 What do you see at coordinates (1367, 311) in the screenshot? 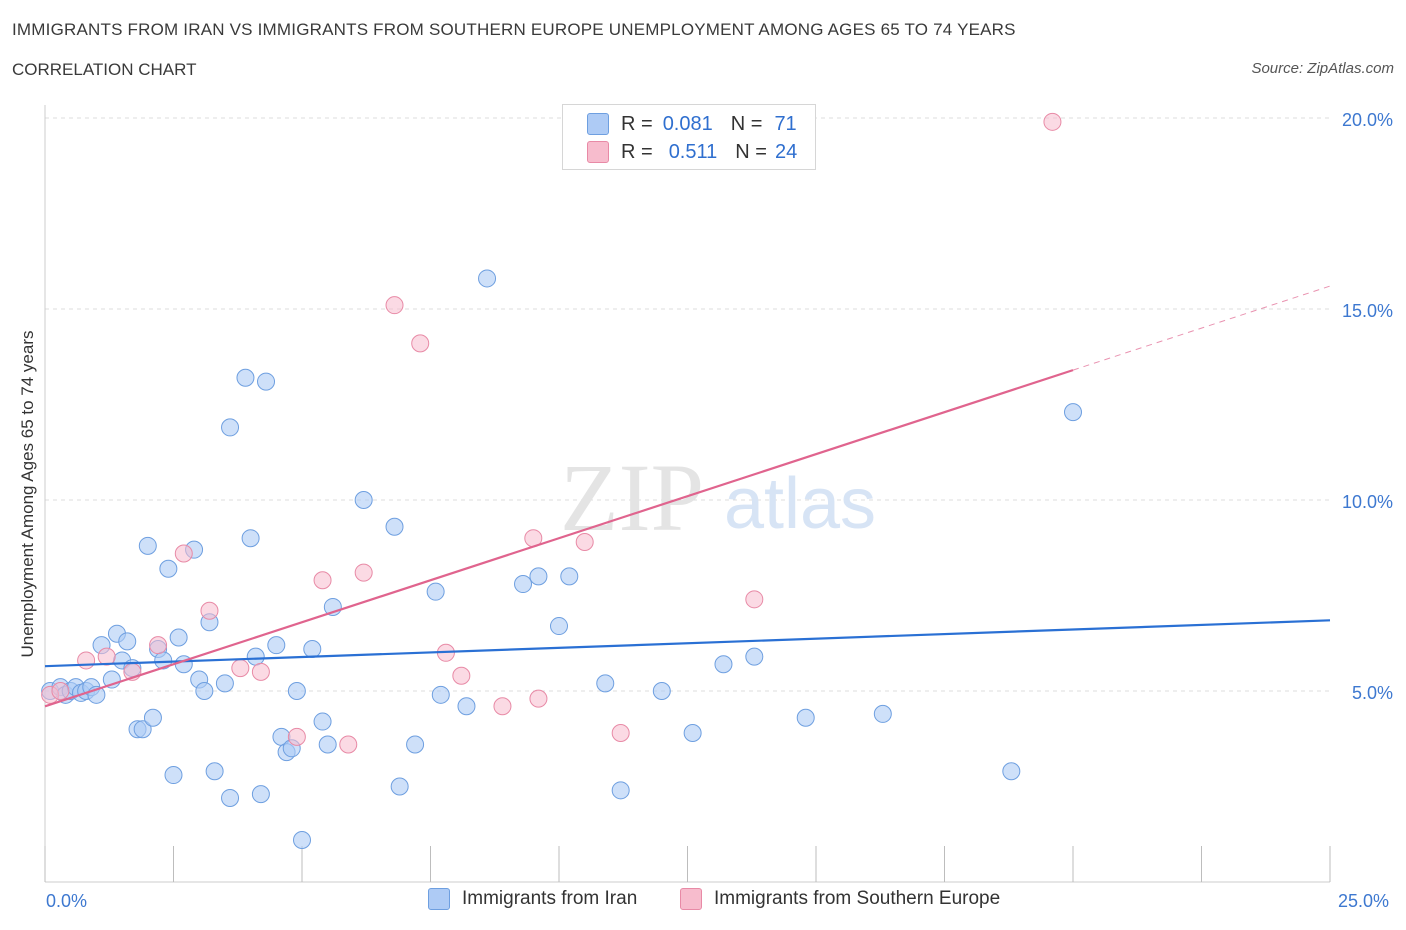
I see `y-tick-label: 15.0%` at bounding box center [1367, 311].